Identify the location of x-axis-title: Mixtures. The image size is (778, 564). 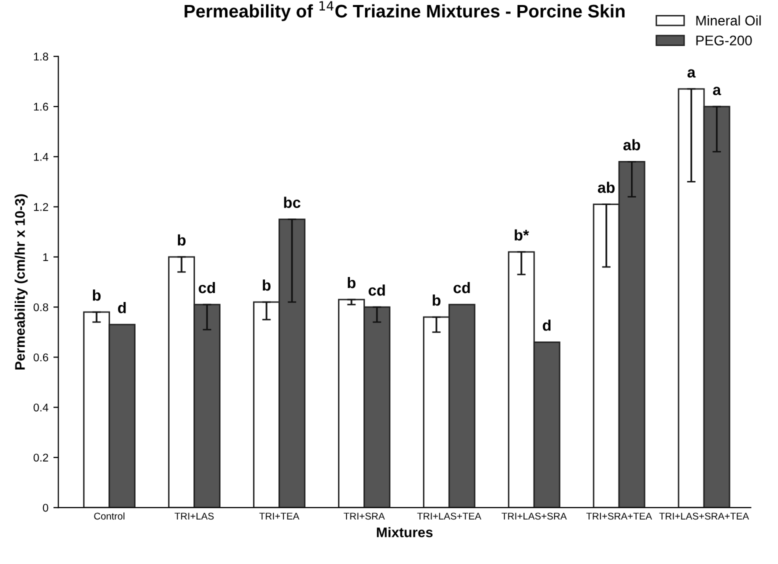
(404, 532).